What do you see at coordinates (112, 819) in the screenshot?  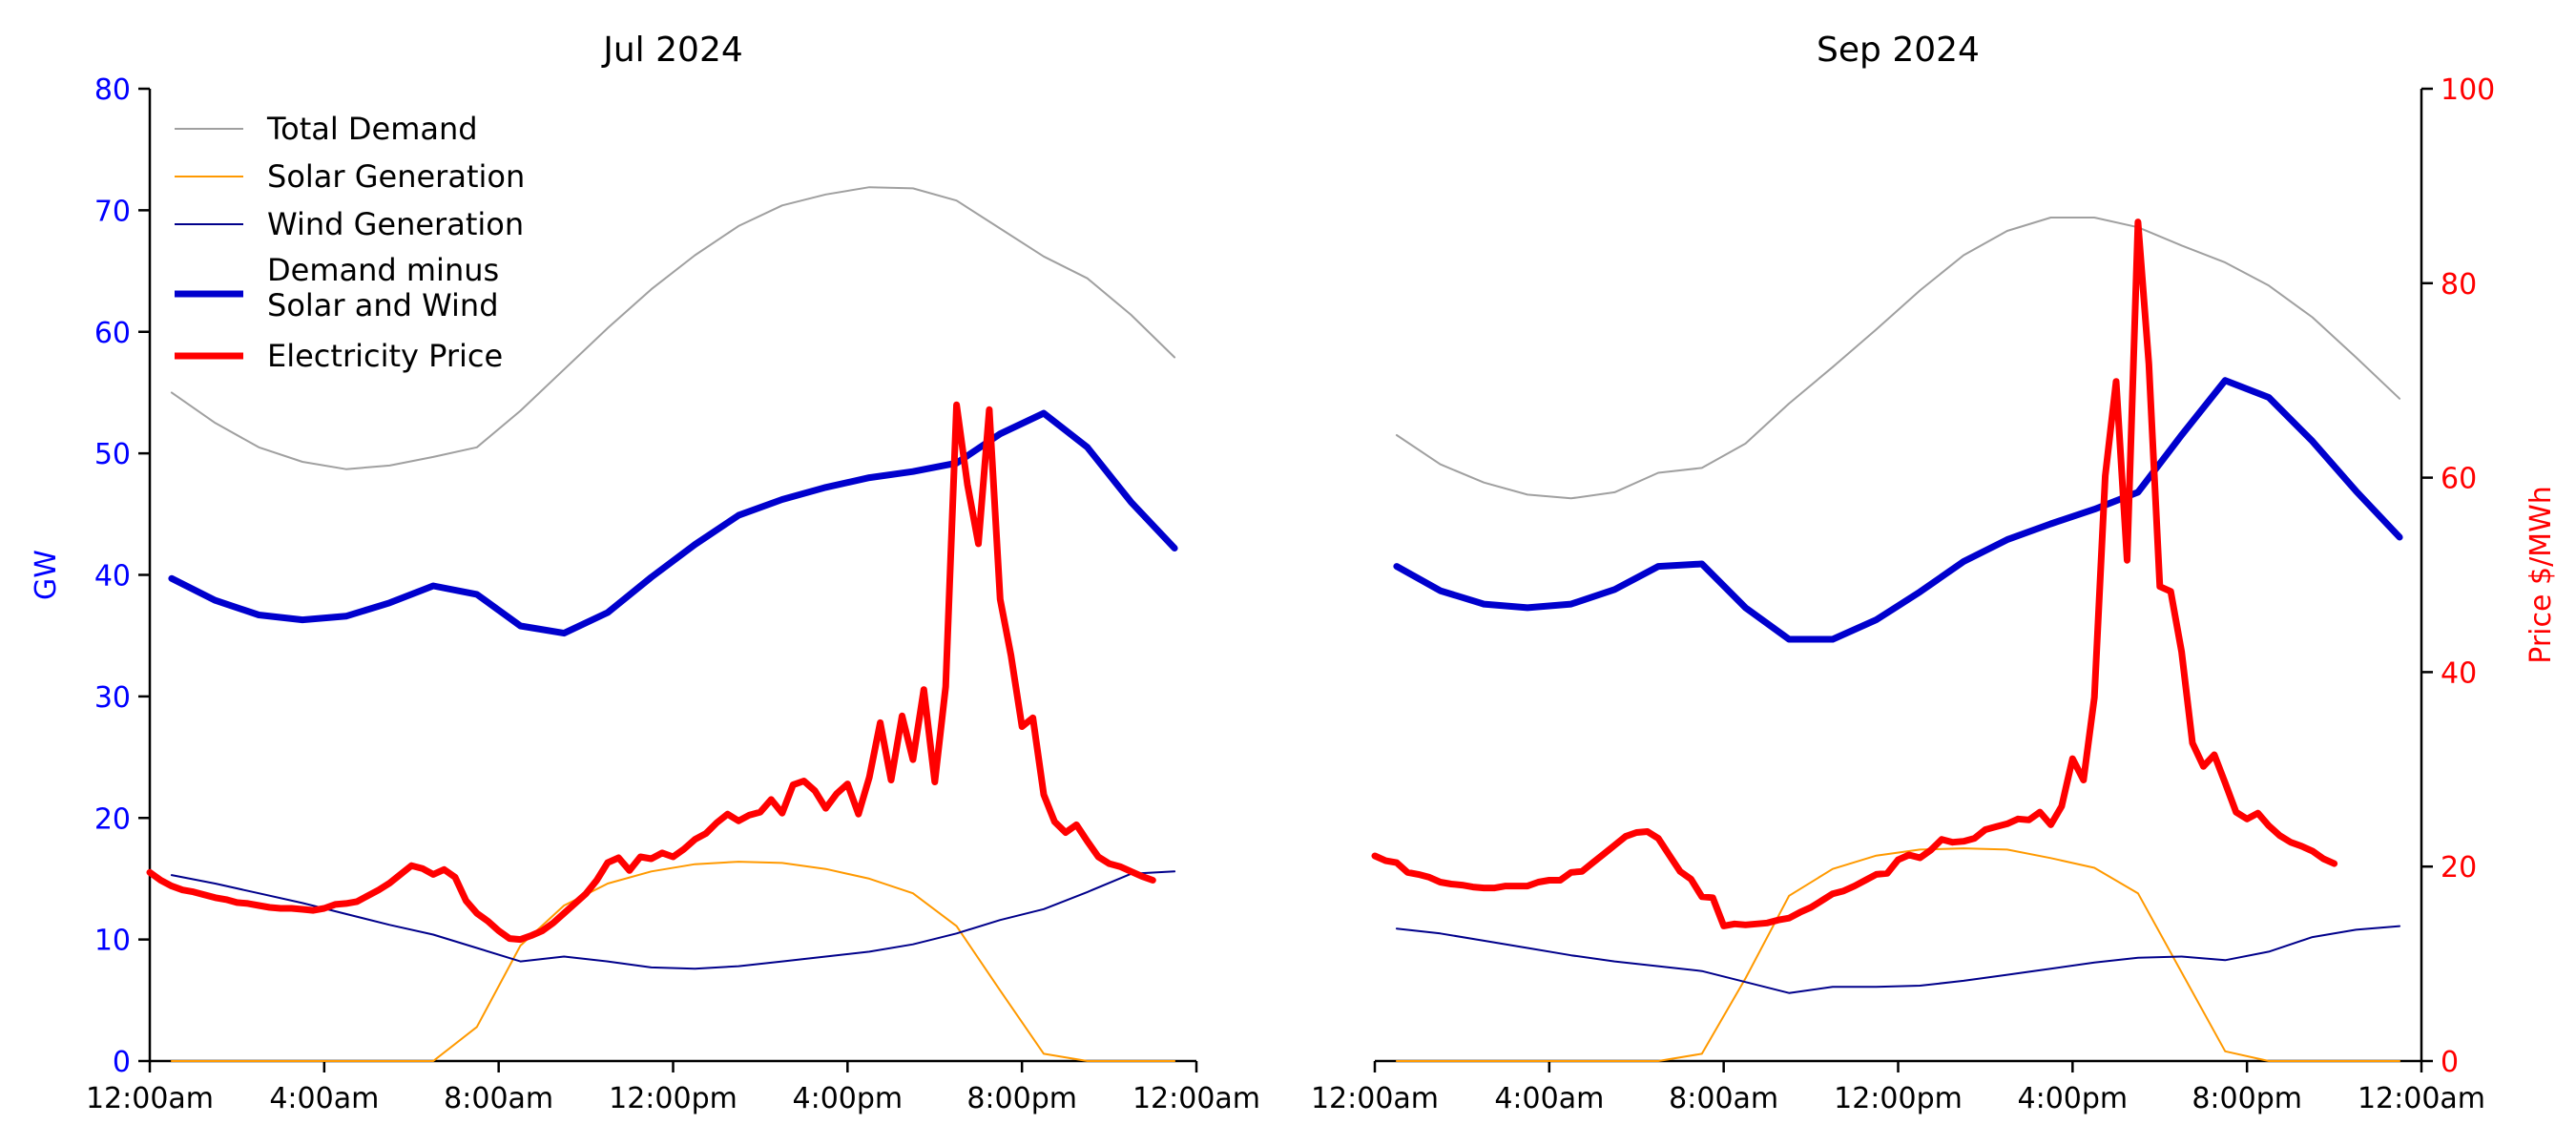 I see `y-left-tick-label: 20` at bounding box center [112, 819].